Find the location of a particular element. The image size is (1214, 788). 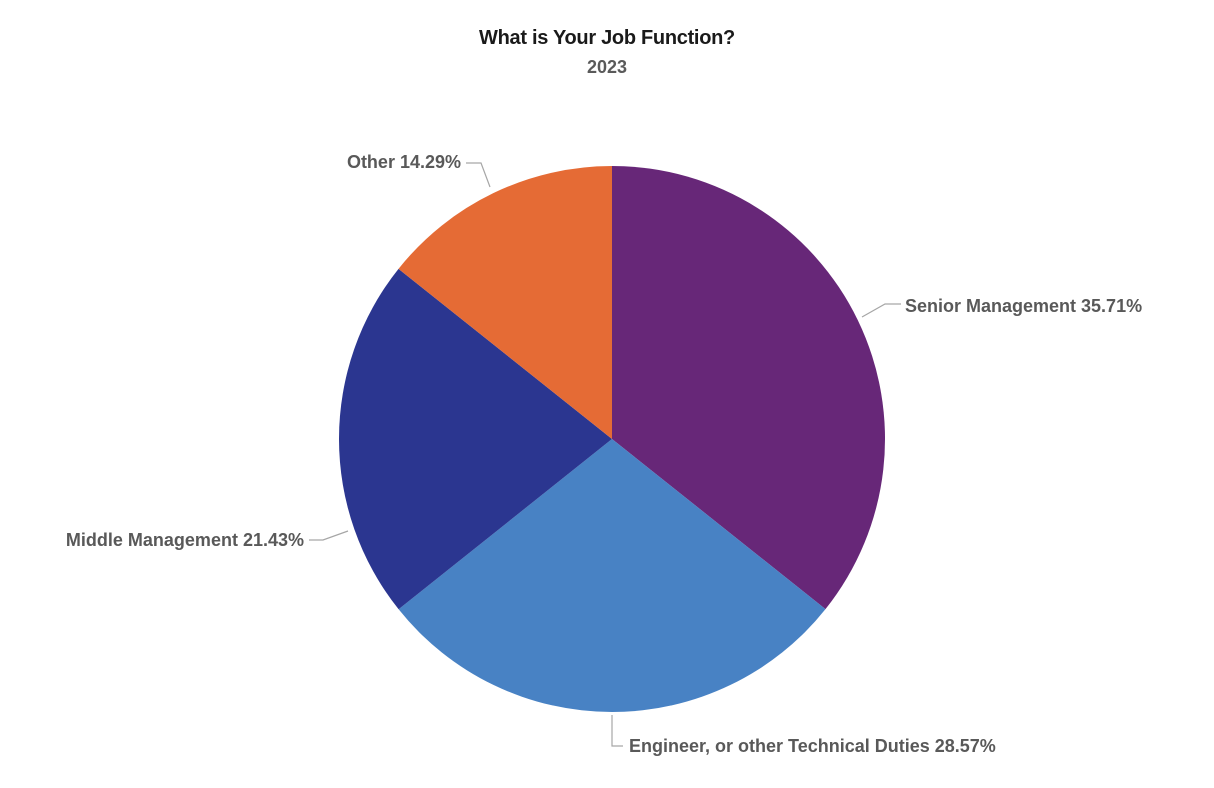

pie-slice-middle-management is located at coordinates (475, 439).